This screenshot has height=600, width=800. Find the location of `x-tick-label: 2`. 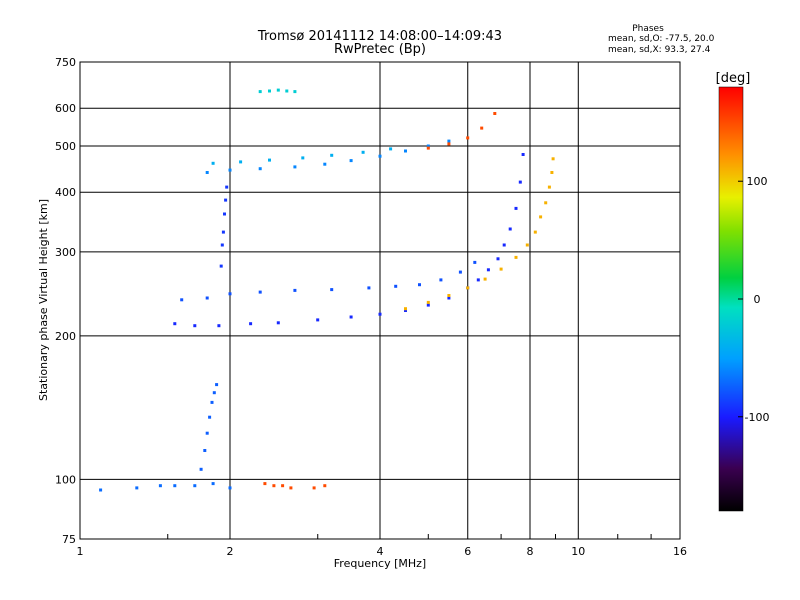

x-tick-label: 2 is located at coordinates (230, 551).